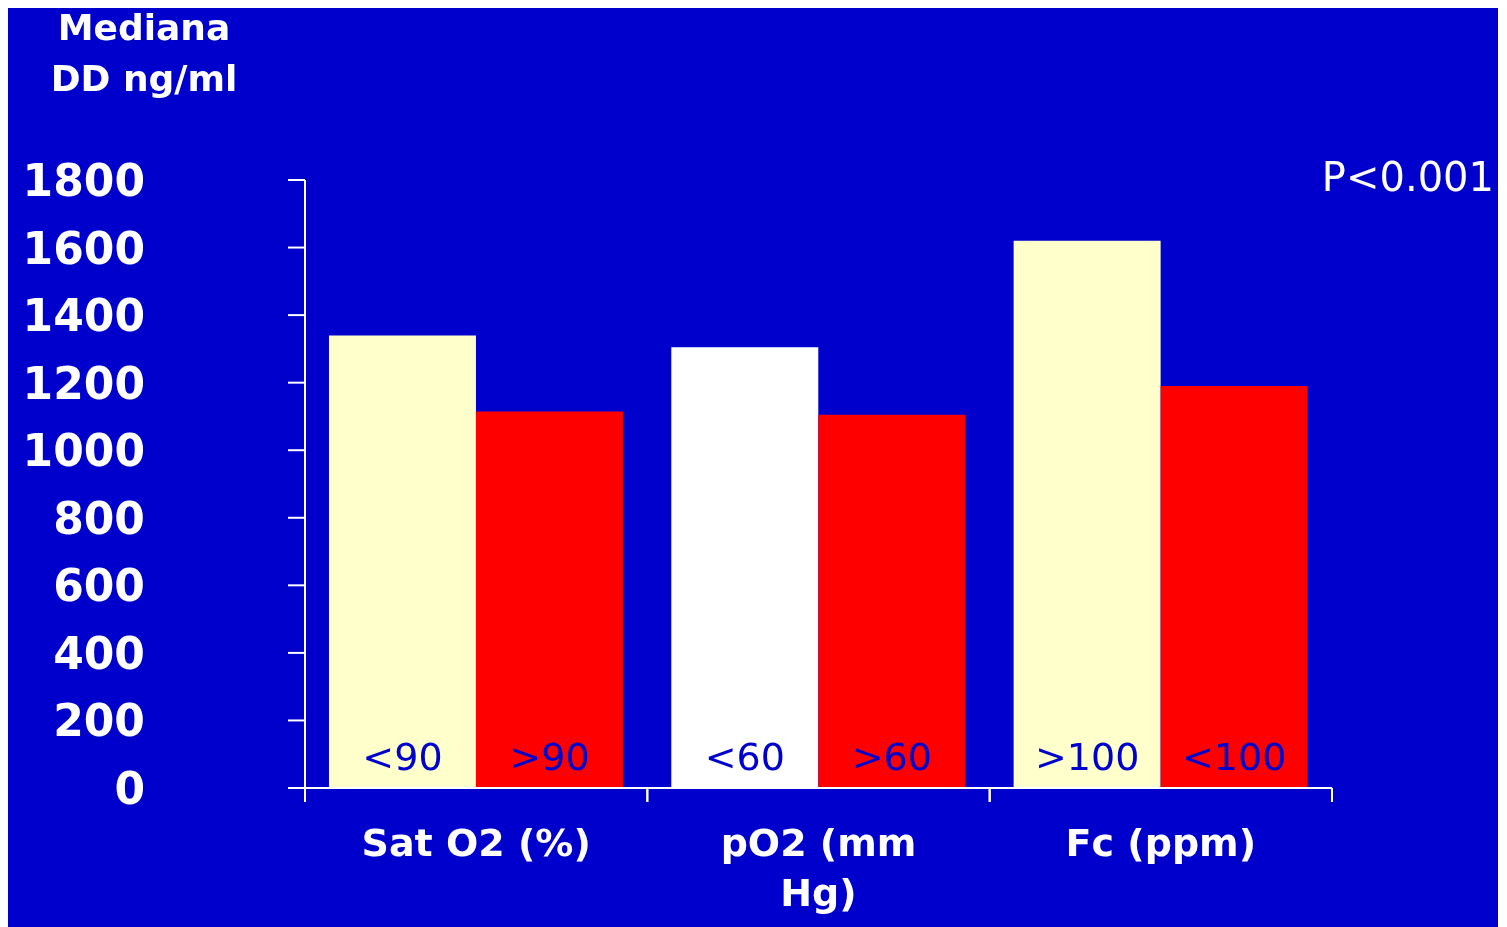 The width and height of the screenshot is (1507, 927). Describe the element at coordinates (99, 653) in the screenshot. I see `y-tick-label: 400` at that location.